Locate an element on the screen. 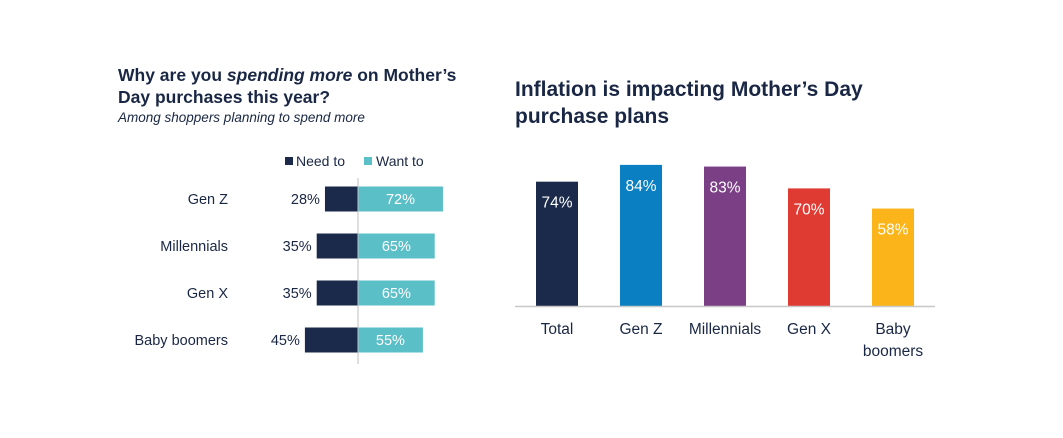 Image resolution: width=1063 pixels, height=438 pixels. bar-want-gen-z is located at coordinates (400, 199).